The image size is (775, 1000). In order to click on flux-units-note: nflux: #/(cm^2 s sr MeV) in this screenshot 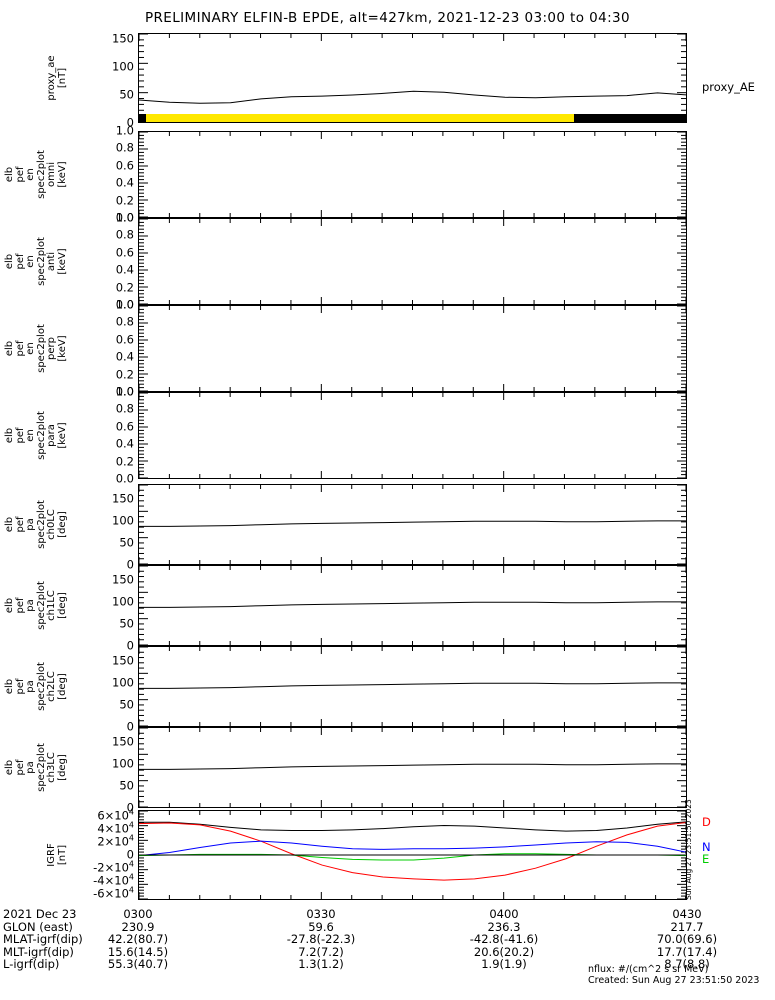, I will do `click(648, 969)`.